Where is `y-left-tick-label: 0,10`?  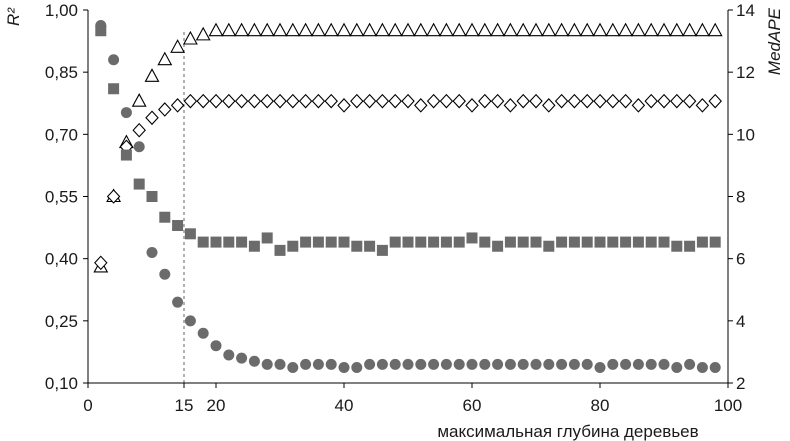 y-left-tick-label: 0,10 is located at coordinates (61, 383).